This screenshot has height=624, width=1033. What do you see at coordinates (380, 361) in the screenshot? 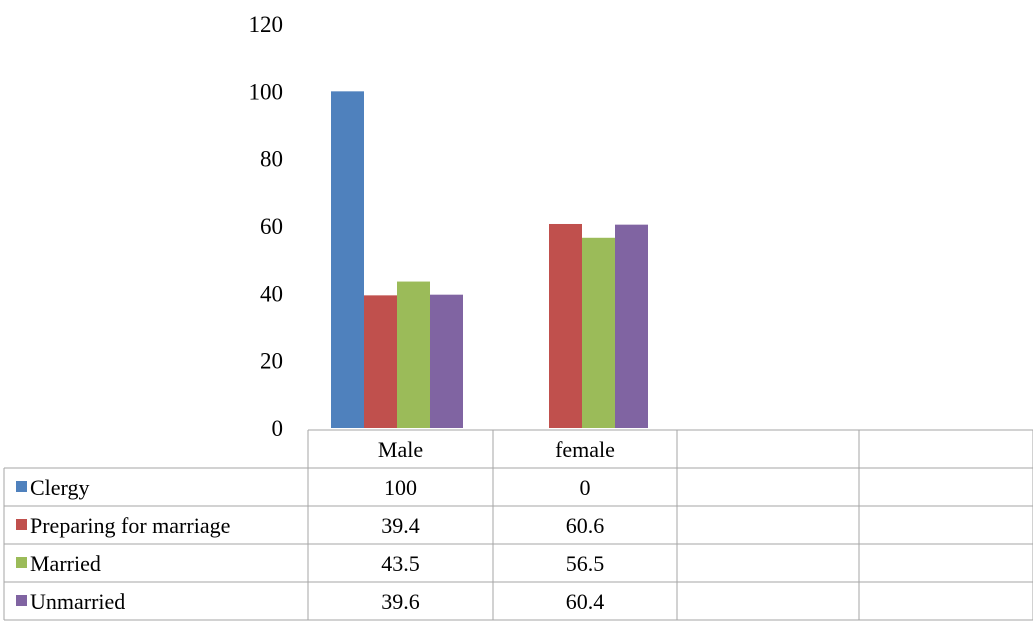
I see `bar-preparing-for-marriage-male` at bounding box center [380, 361].